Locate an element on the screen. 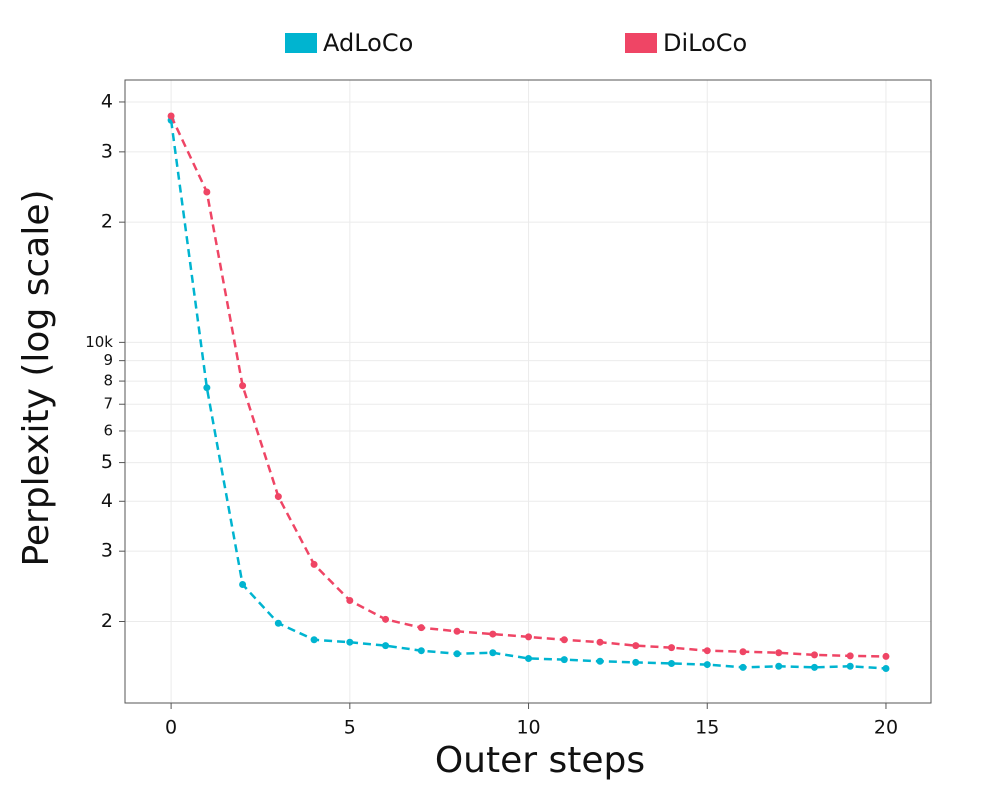 The width and height of the screenshot is (997, 785). y-axis-title: Perplexity (log scale) is located at coordinates (36, 377).